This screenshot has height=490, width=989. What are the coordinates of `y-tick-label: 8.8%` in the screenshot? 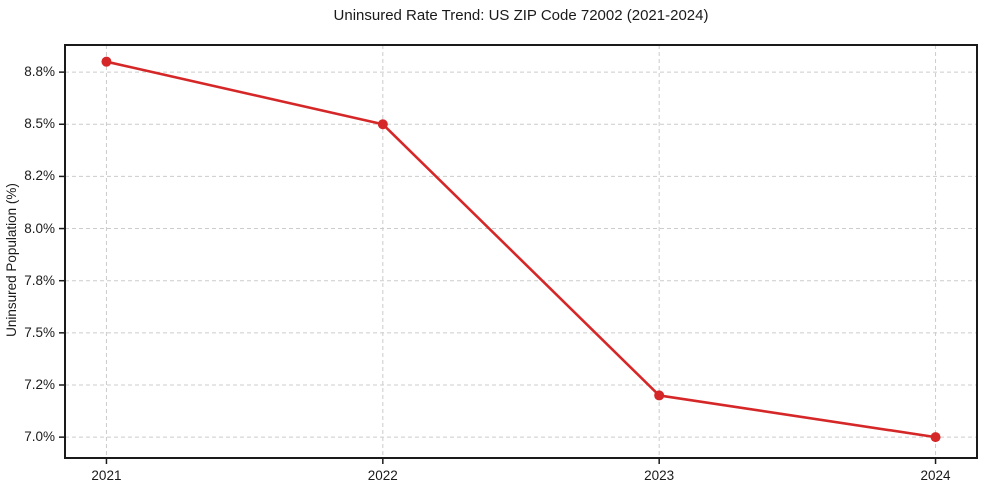 It's located at (39, 72).